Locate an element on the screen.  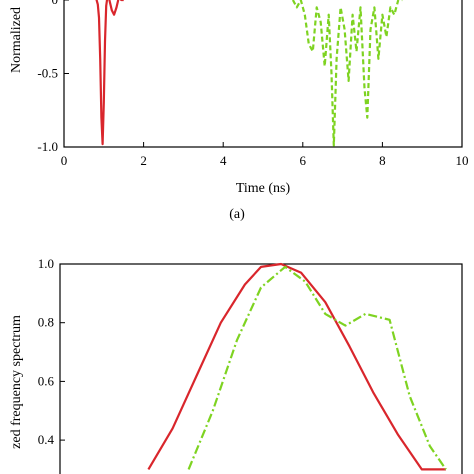
panel-a-y-axis-label: Normalized is located at coordinates (16, 40).